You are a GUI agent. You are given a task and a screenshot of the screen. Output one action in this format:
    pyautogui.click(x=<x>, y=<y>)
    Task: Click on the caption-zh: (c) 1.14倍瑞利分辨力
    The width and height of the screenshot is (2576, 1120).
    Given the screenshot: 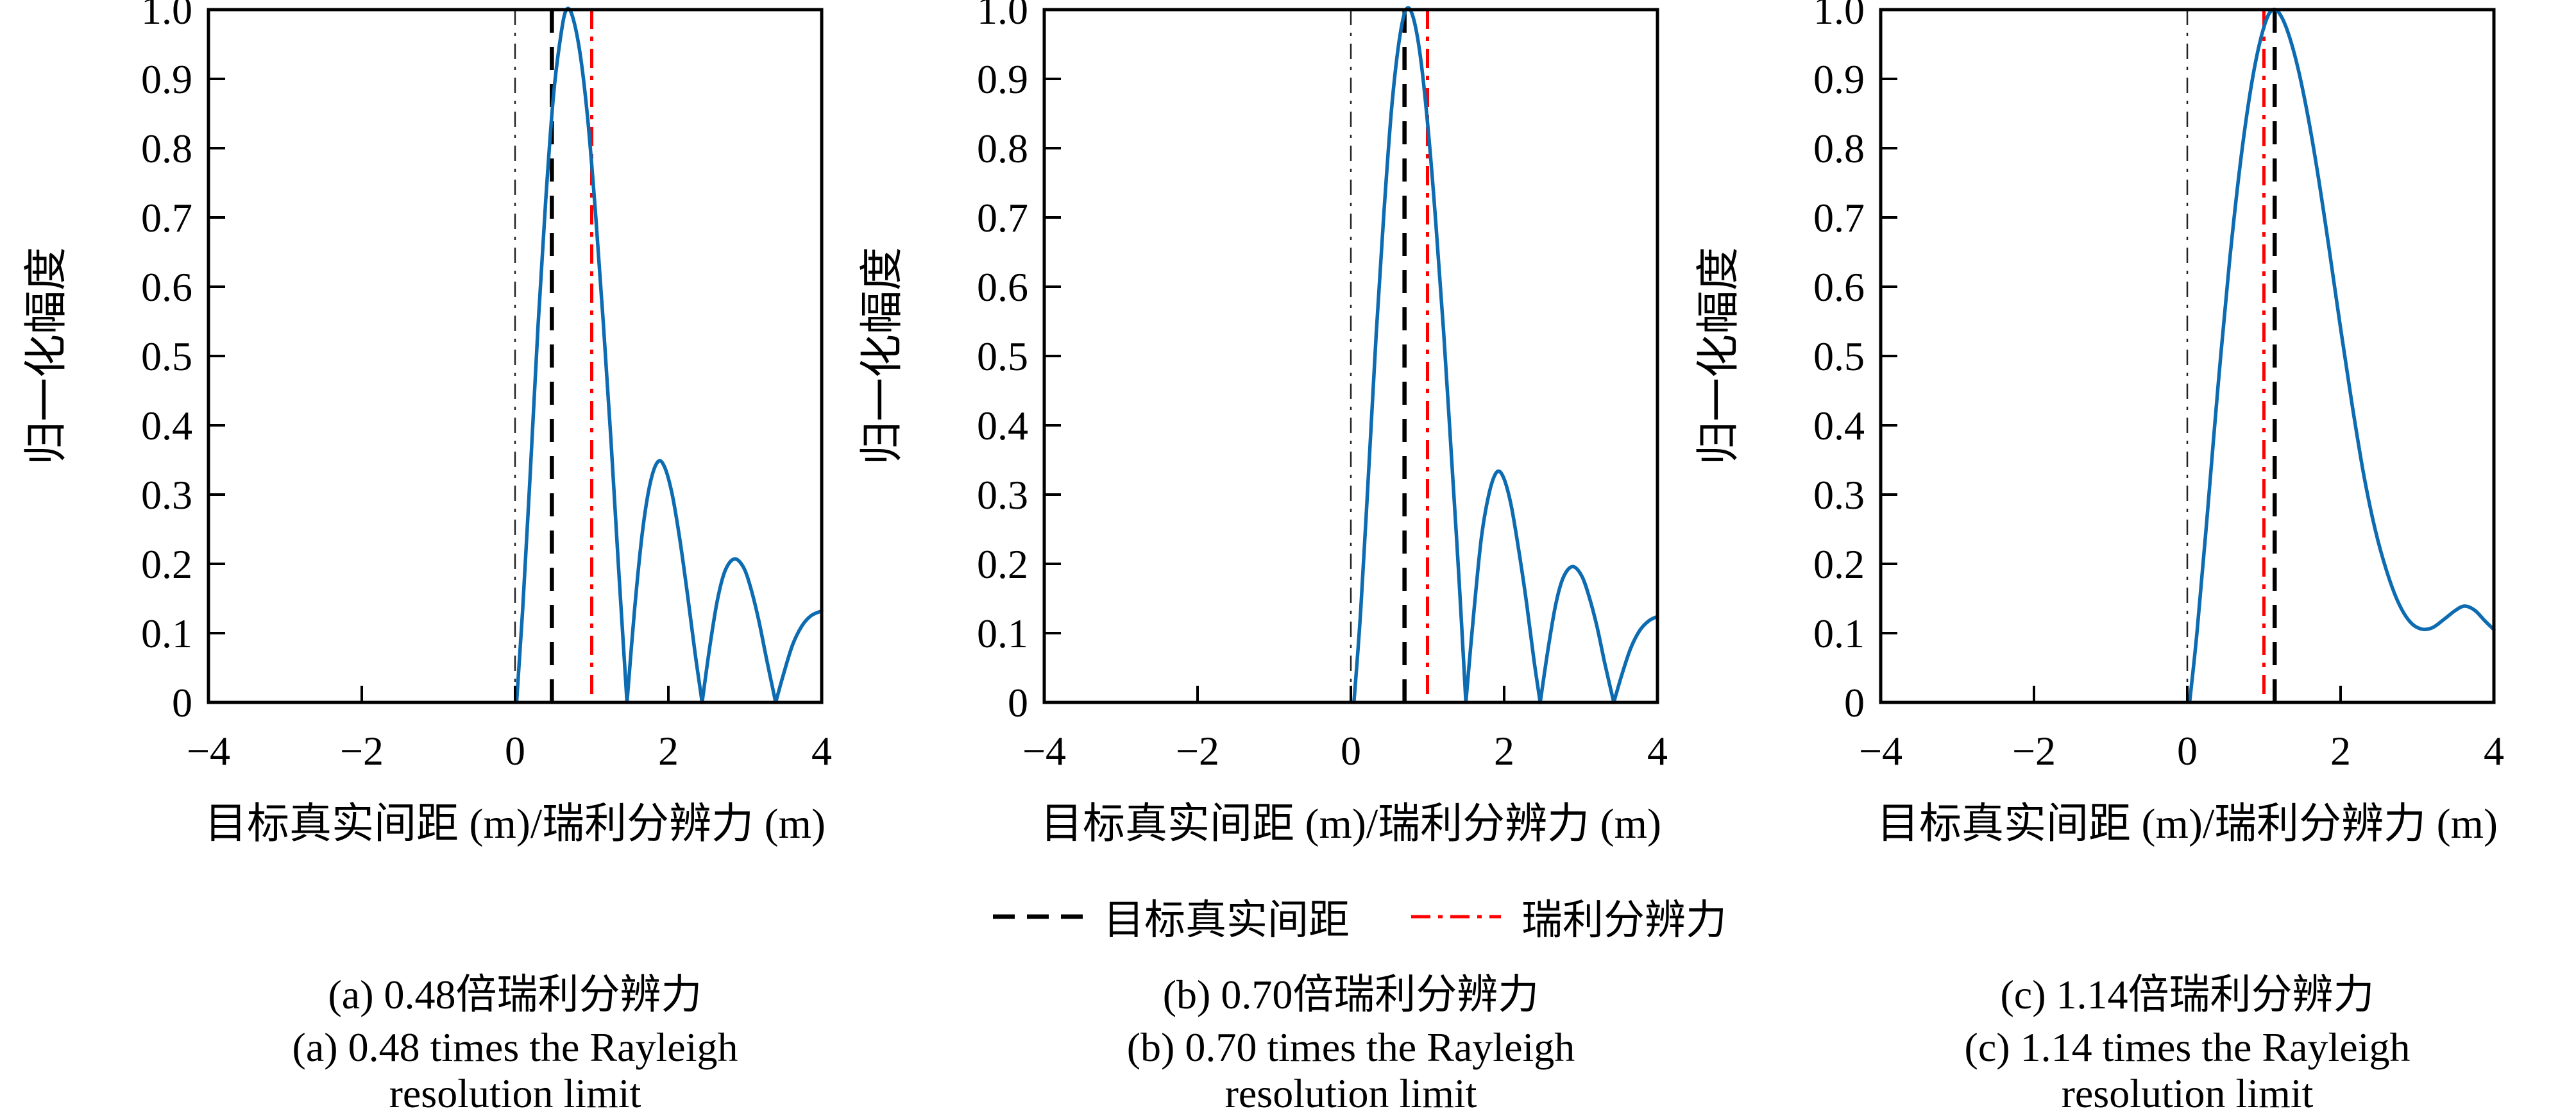 What is the action you would take?
    pyautogui.click(x=2187, y=995)
    